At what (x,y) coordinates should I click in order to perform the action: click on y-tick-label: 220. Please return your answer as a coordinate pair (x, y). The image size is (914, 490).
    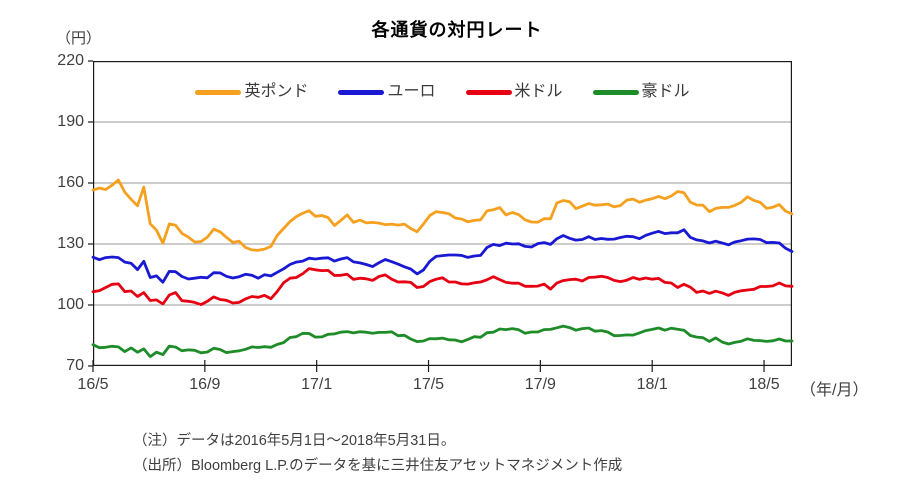
    Looking at the image, I should click on (70, 60).